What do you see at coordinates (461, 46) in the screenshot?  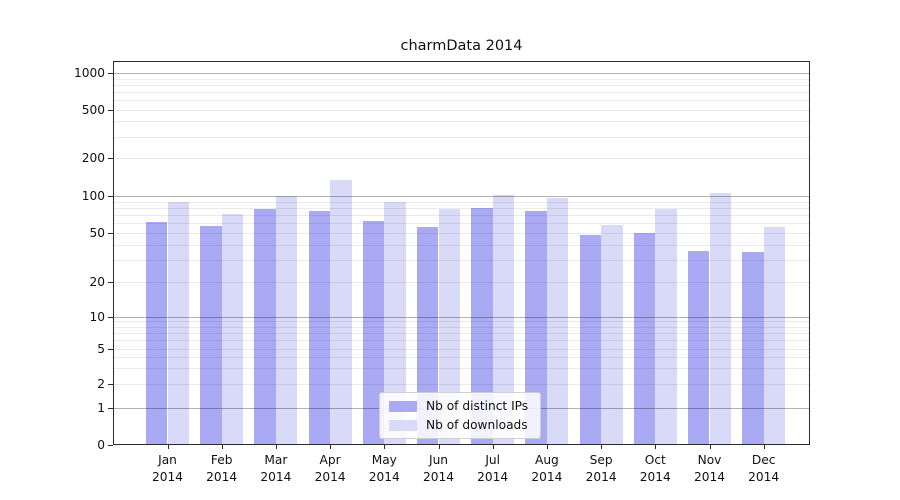 I see `chart-title: charmData 2014` at bounding box center [461, 46].